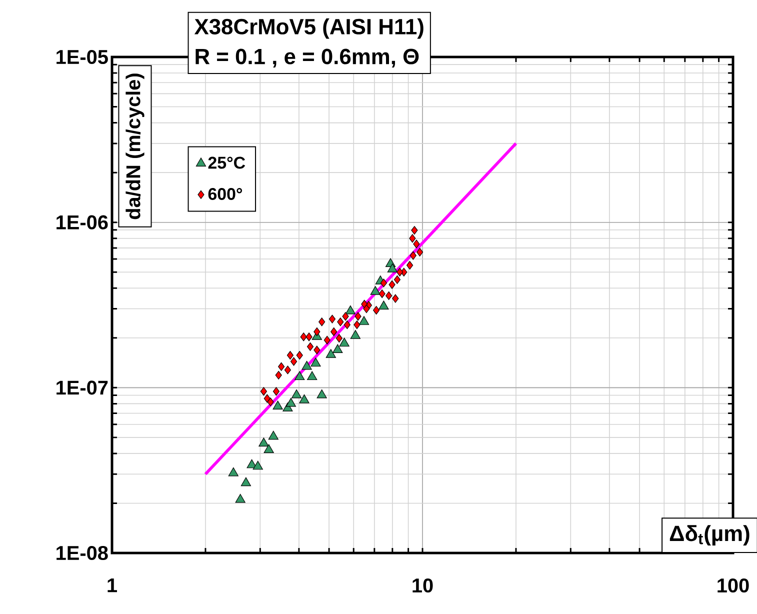 The width and height of the screenshot is (757, 614). I want to click on y-tick-label: 1E-06, so click(82, 222).